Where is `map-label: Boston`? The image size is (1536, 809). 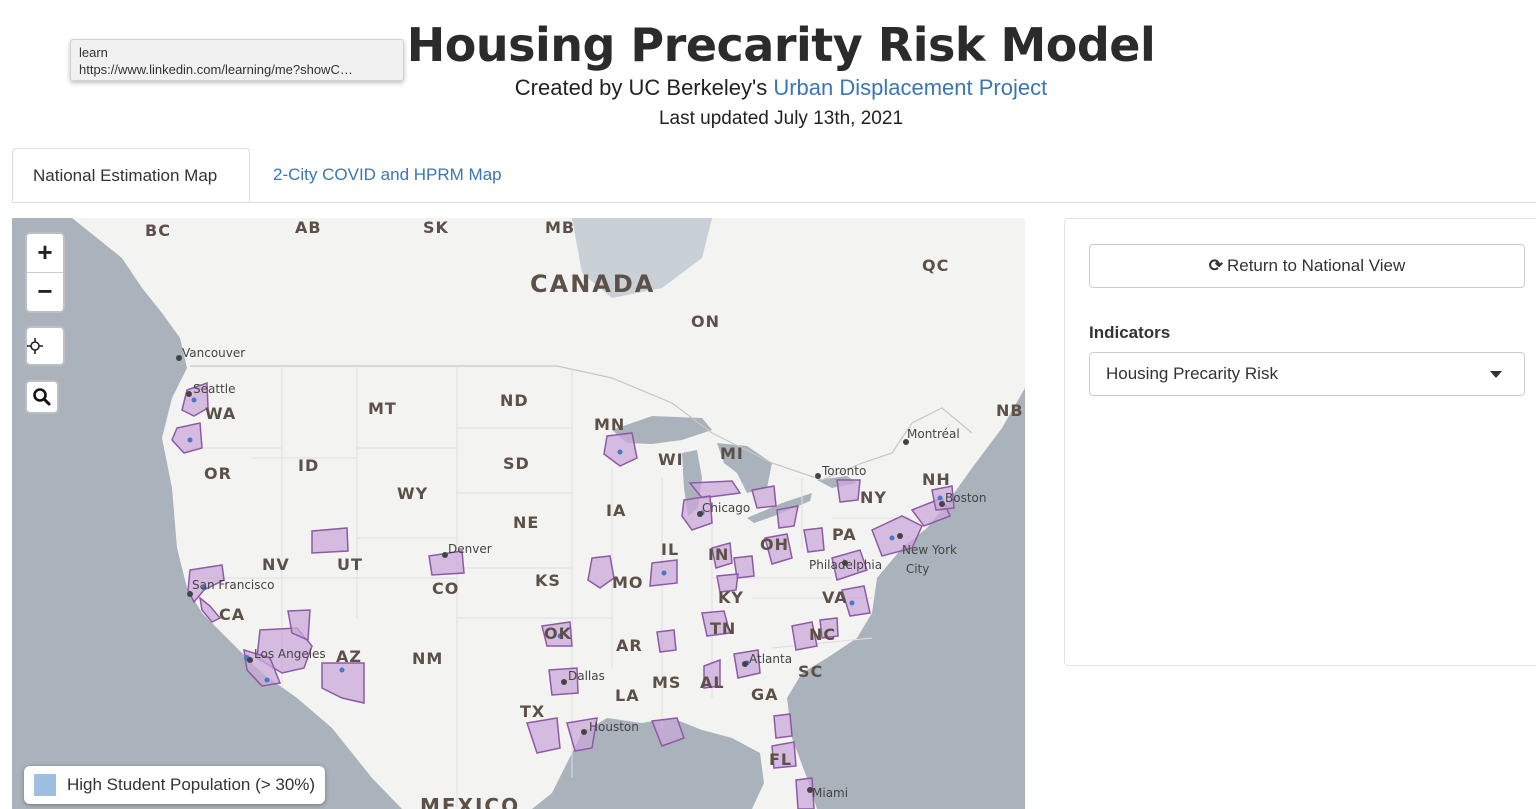
map-label: Boston is located at coordinates (966, 498).